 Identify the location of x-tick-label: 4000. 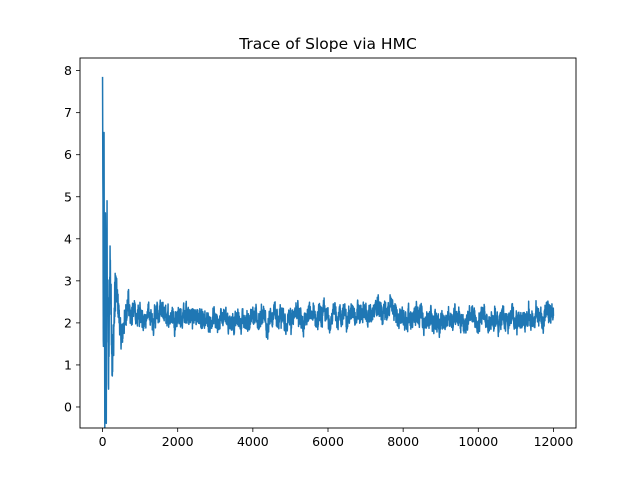
(253, 441).